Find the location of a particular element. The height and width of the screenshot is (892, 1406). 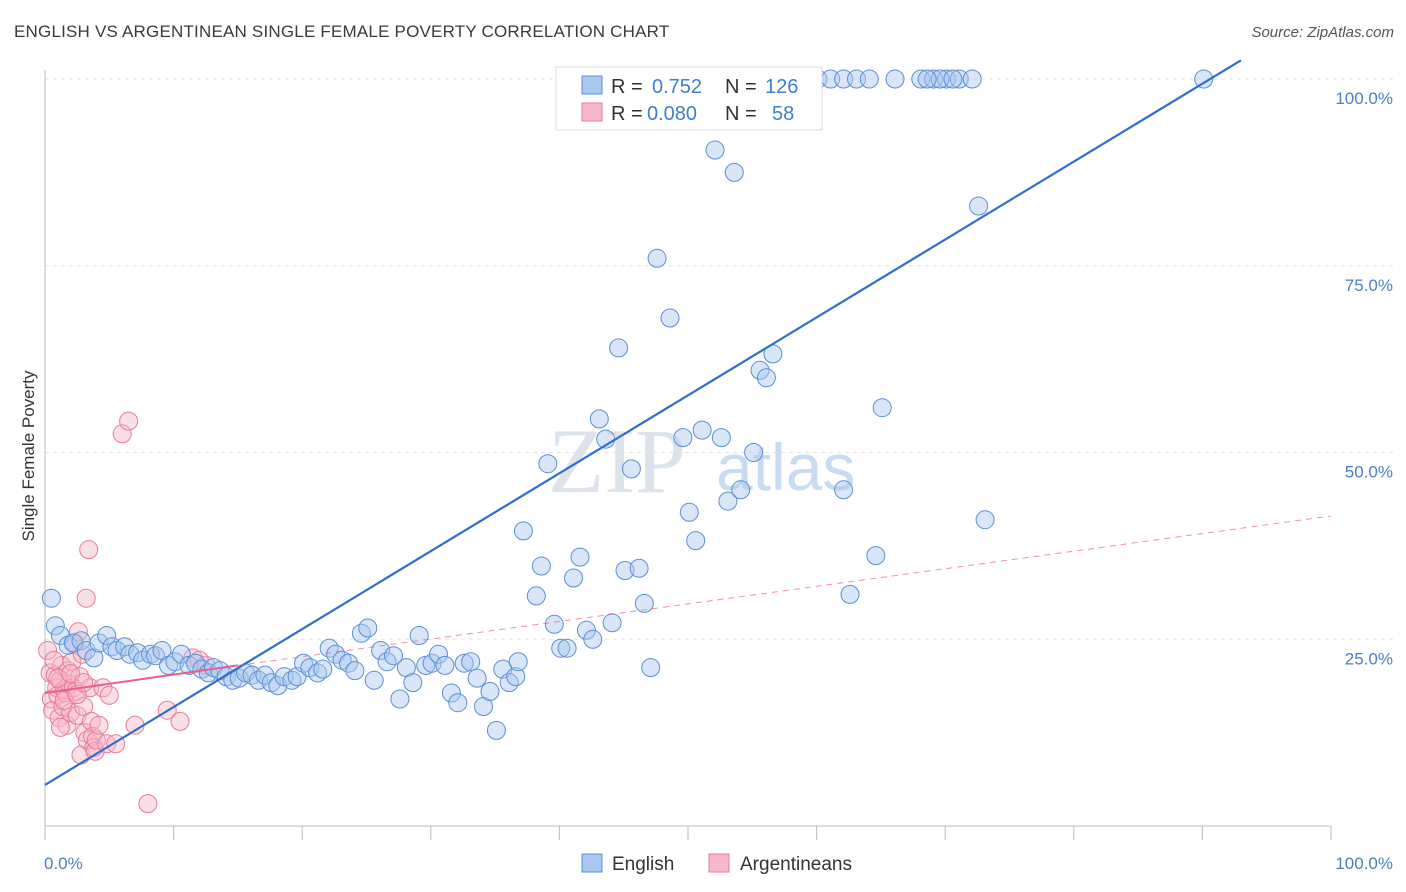

x-tick-label-min: 0.0% is located at coordinates (63, 863).